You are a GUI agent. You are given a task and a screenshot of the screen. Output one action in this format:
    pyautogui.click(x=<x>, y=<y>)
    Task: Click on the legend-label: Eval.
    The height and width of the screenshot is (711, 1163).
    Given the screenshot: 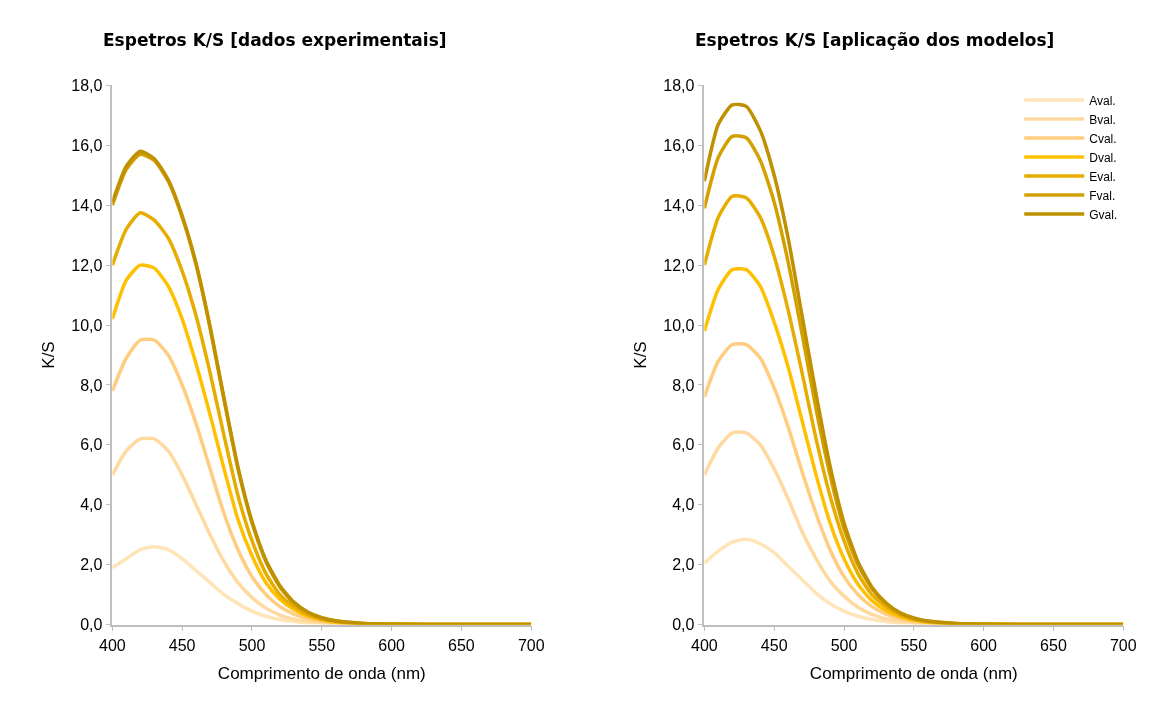 What is the action you would take?
    pyautogui.click(x=1102, y=176)
    